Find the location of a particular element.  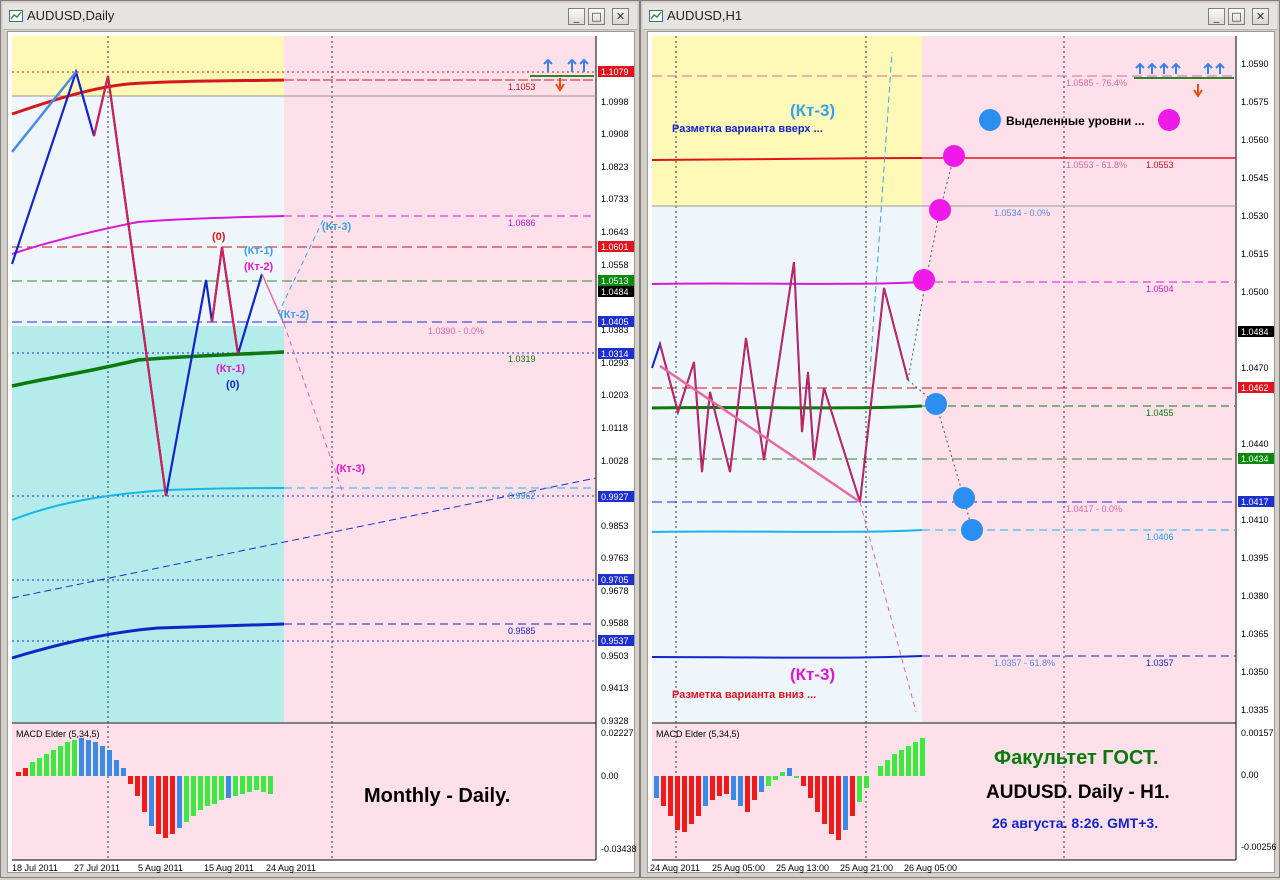

price-tag-text: 1.0405 is located at coordinates (615, 322).